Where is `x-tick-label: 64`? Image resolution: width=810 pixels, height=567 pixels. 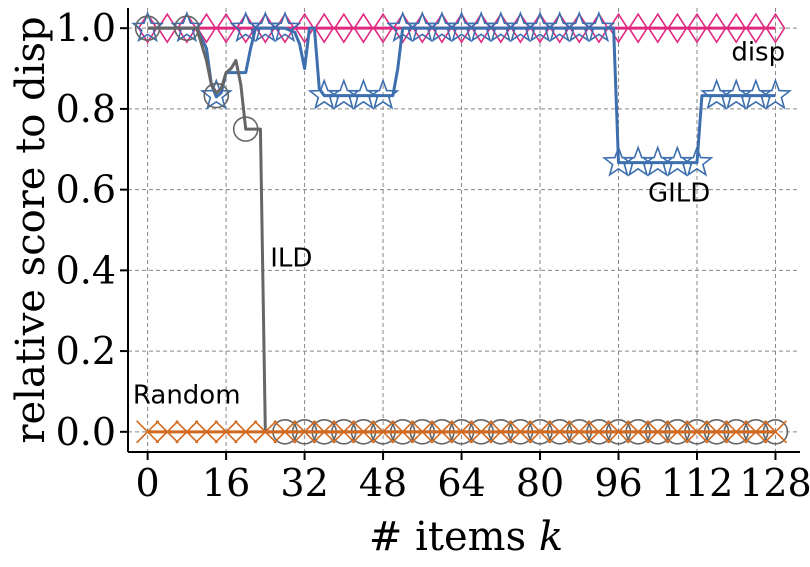
x-tick-label: 64 is located at coordinates (461, 483).